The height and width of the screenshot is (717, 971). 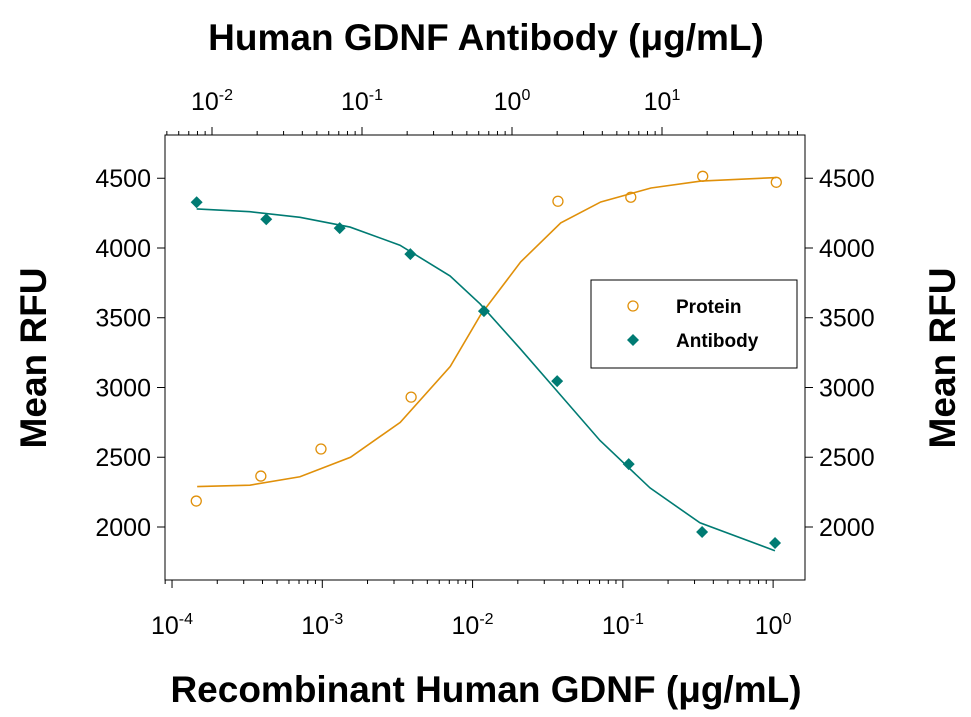 I want to click on x-tick-exponent: -3, so click(x=336, y=619).